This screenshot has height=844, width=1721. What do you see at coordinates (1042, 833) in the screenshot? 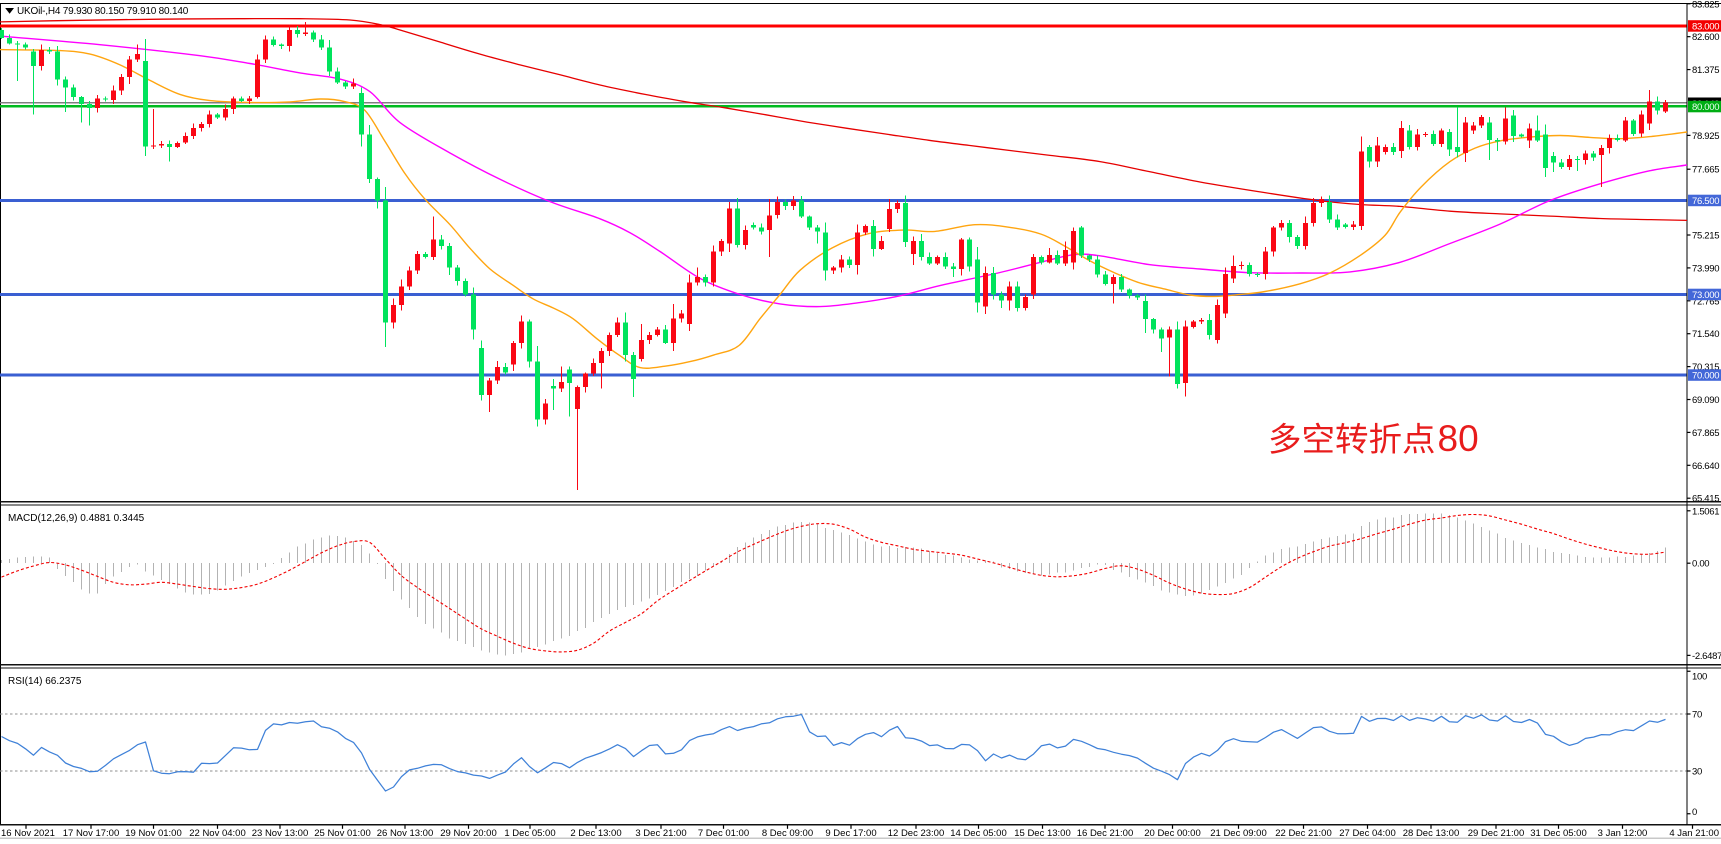
I see `svg-text: 15 Dec 13:00` at bounding box center [1042, 833].